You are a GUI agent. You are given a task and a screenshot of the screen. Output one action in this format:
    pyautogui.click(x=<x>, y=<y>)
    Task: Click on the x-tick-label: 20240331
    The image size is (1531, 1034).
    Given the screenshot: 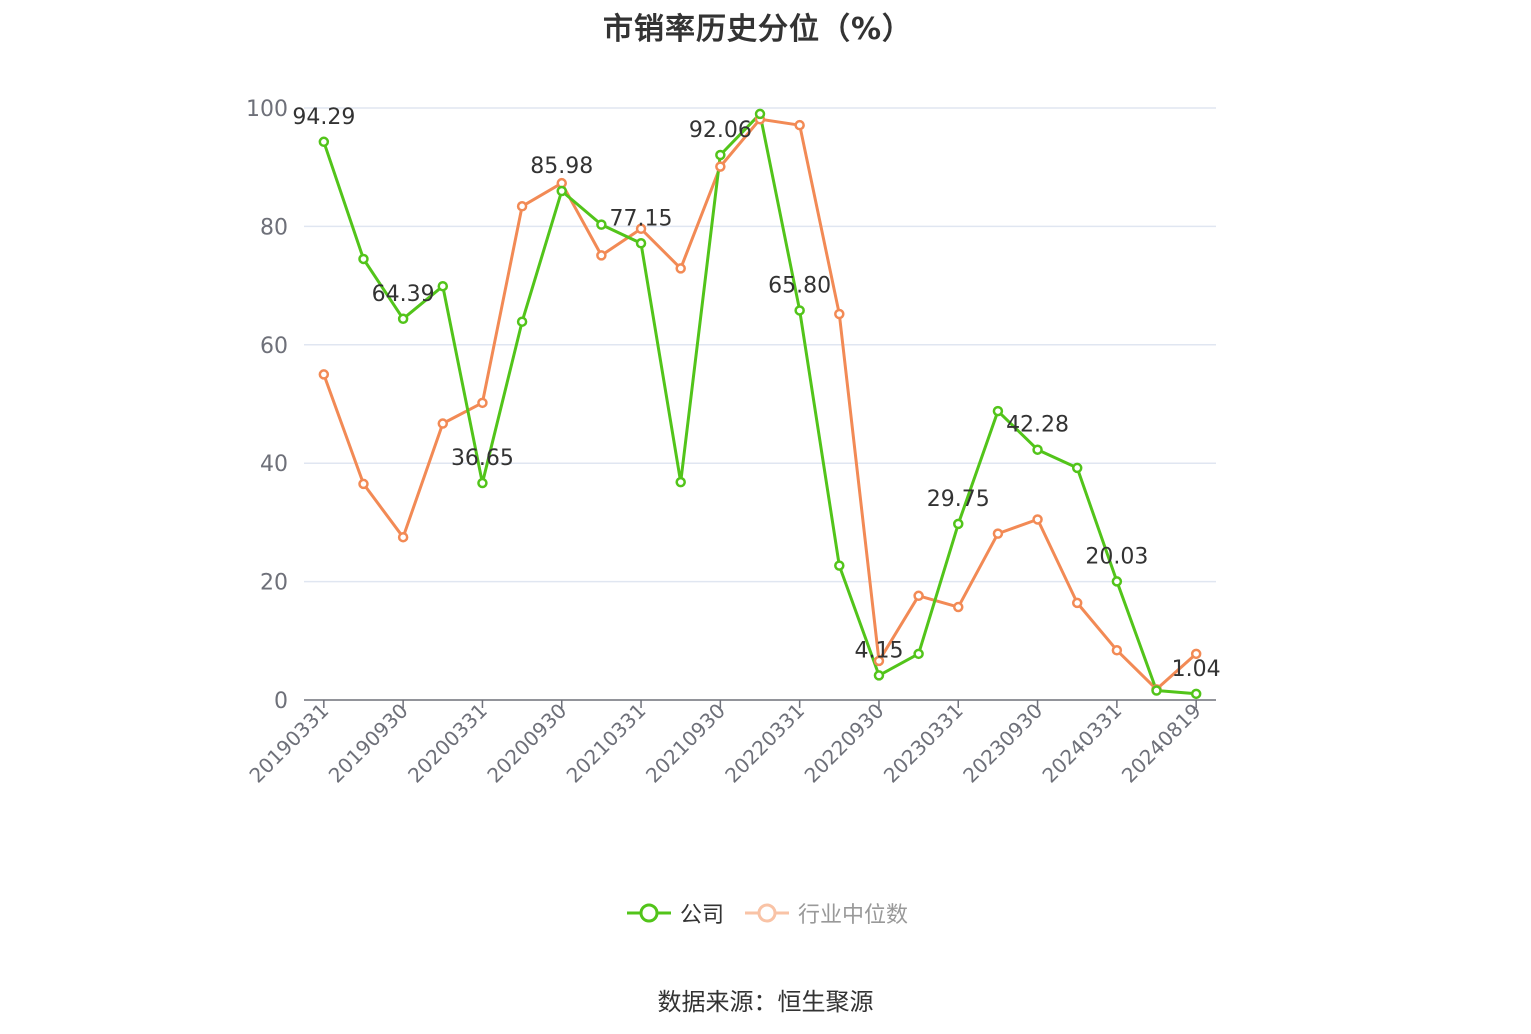 What is the action you would take?
    pyautogui.click(x=1081, y=743)
    